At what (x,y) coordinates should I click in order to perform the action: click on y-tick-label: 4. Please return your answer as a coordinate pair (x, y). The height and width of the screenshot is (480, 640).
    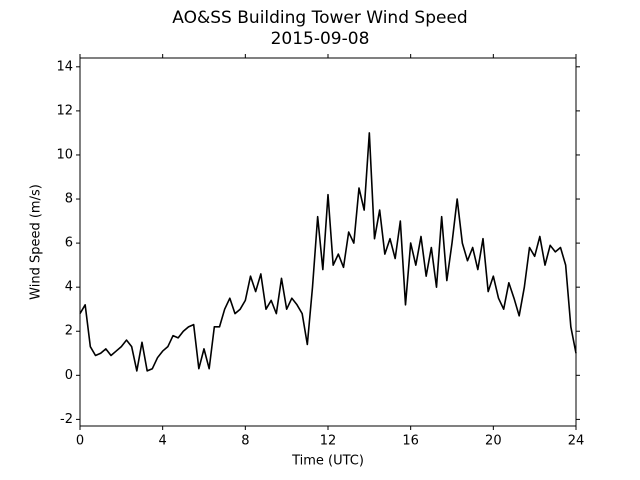
    Looking at the image, I should click on (69, 287).